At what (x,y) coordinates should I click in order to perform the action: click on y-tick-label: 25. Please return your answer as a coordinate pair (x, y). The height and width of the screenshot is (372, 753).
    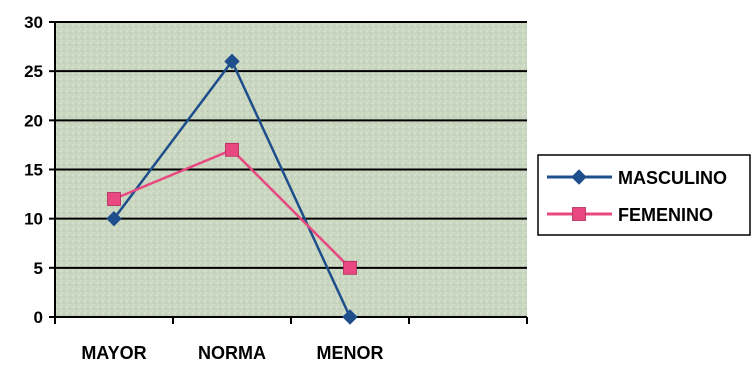
    Looking at the image, I should click on (33, 71).